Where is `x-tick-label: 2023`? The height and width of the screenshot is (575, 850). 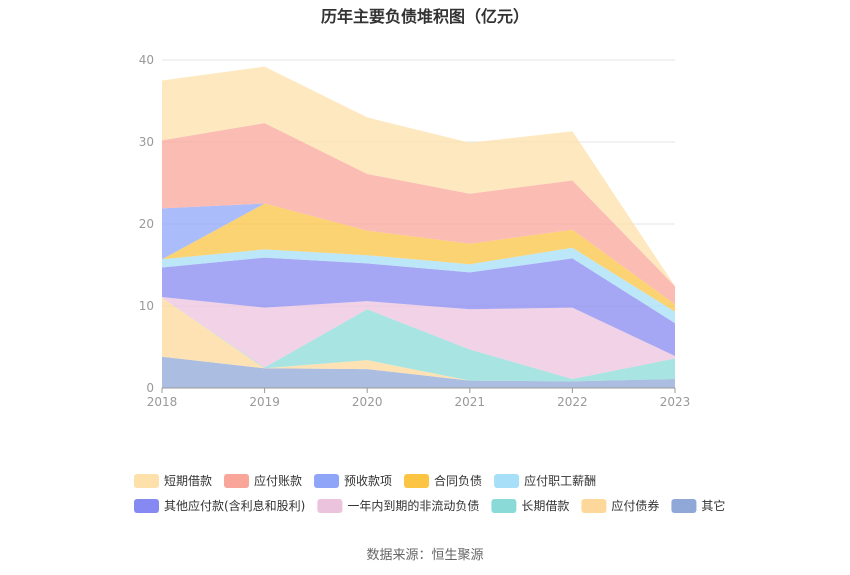
x-tick-label: 2023 is located at coordinates (675, 402).